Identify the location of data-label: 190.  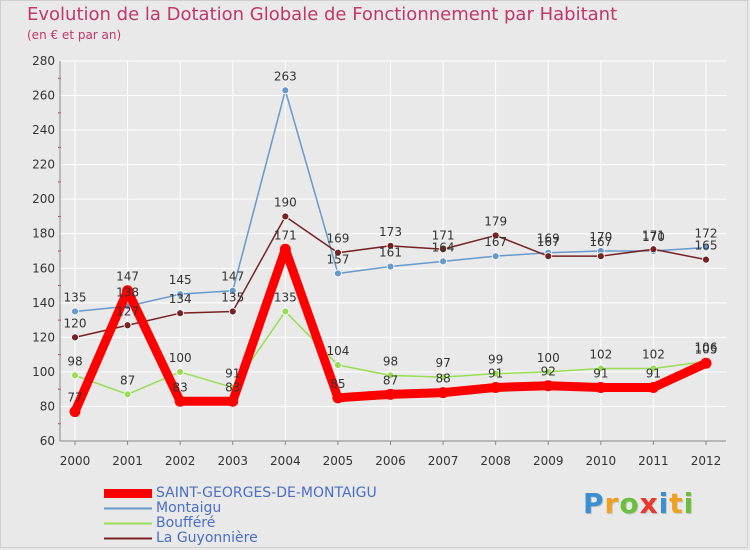
(285, 202).